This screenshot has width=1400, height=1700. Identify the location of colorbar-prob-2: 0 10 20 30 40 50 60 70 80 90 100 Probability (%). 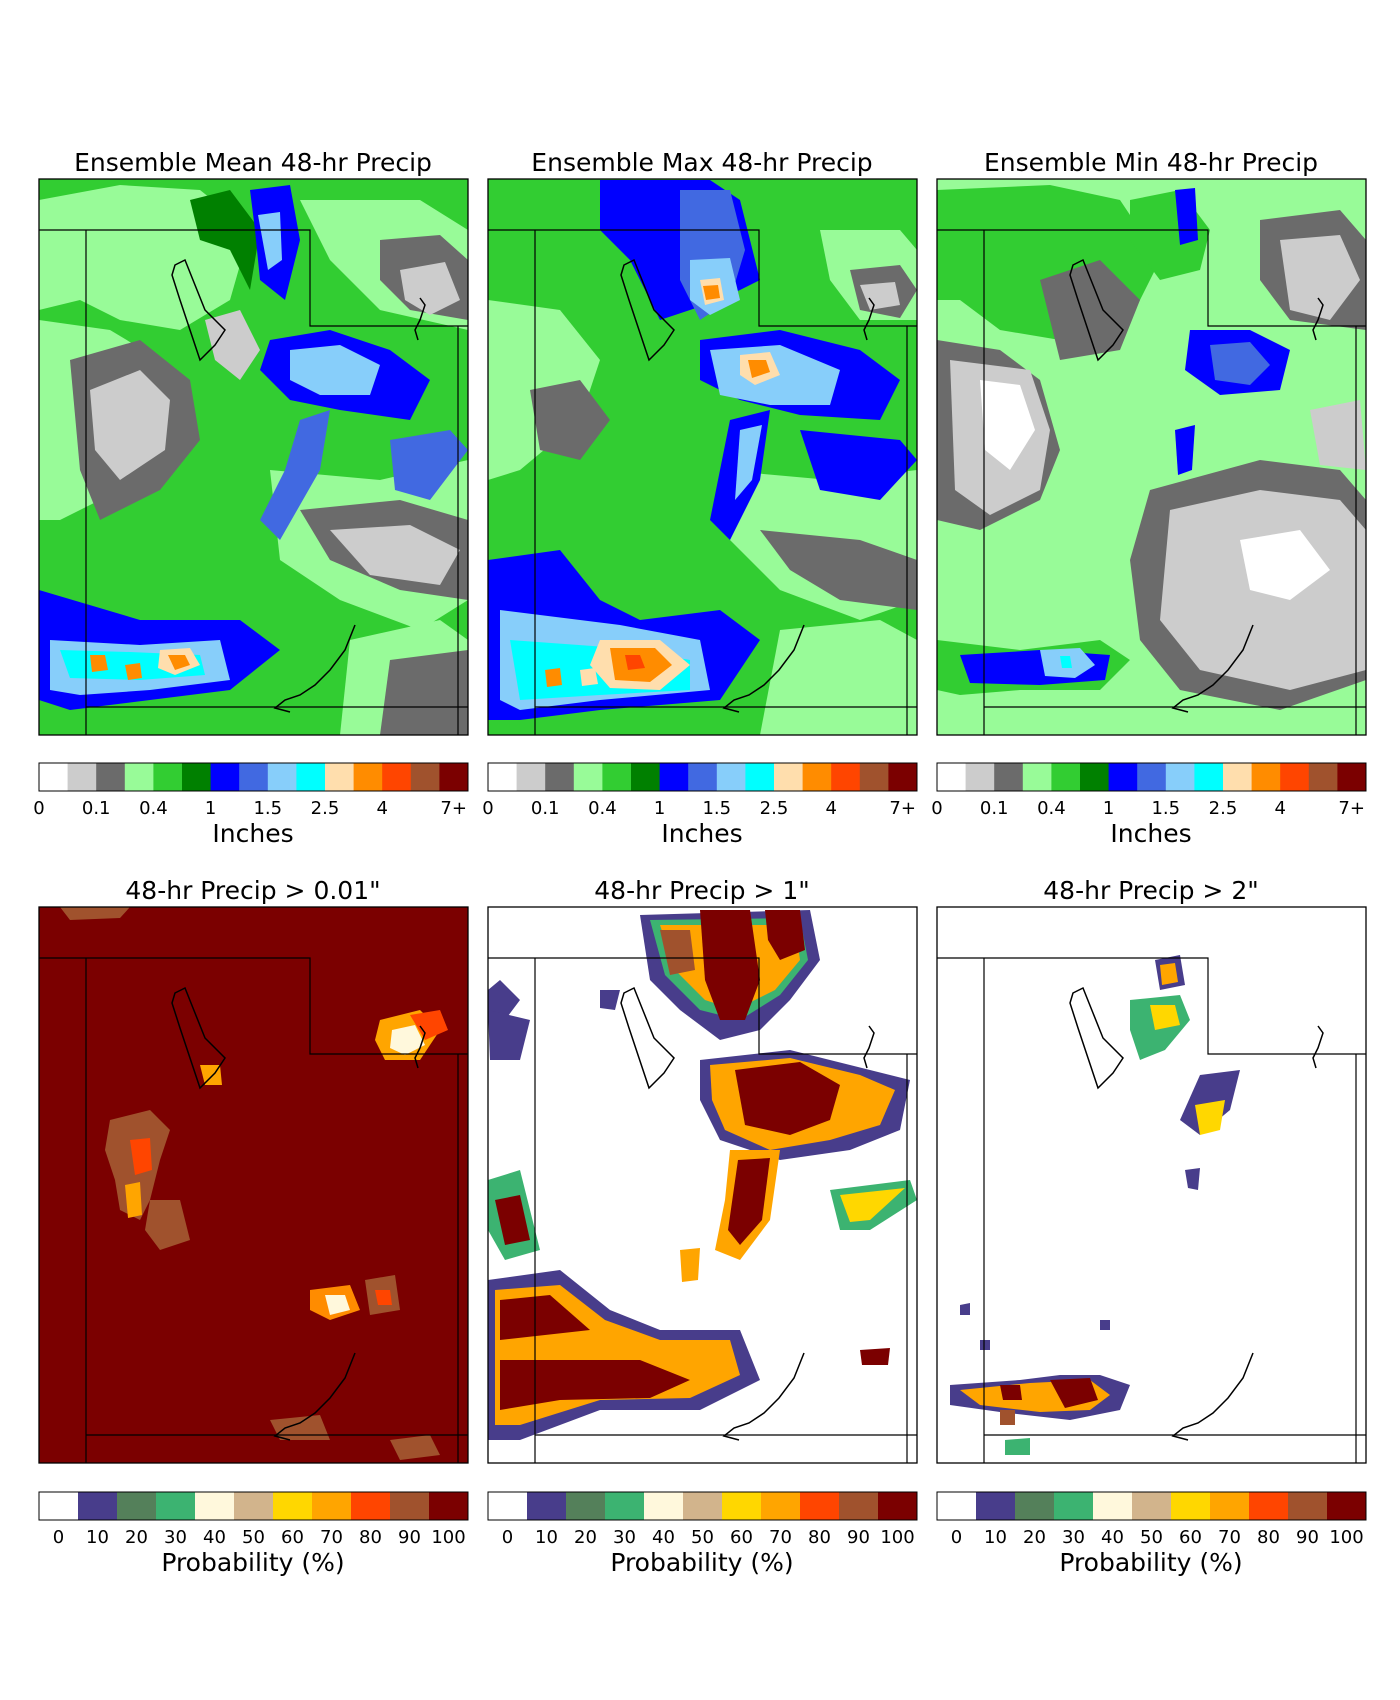
(702, 1534).